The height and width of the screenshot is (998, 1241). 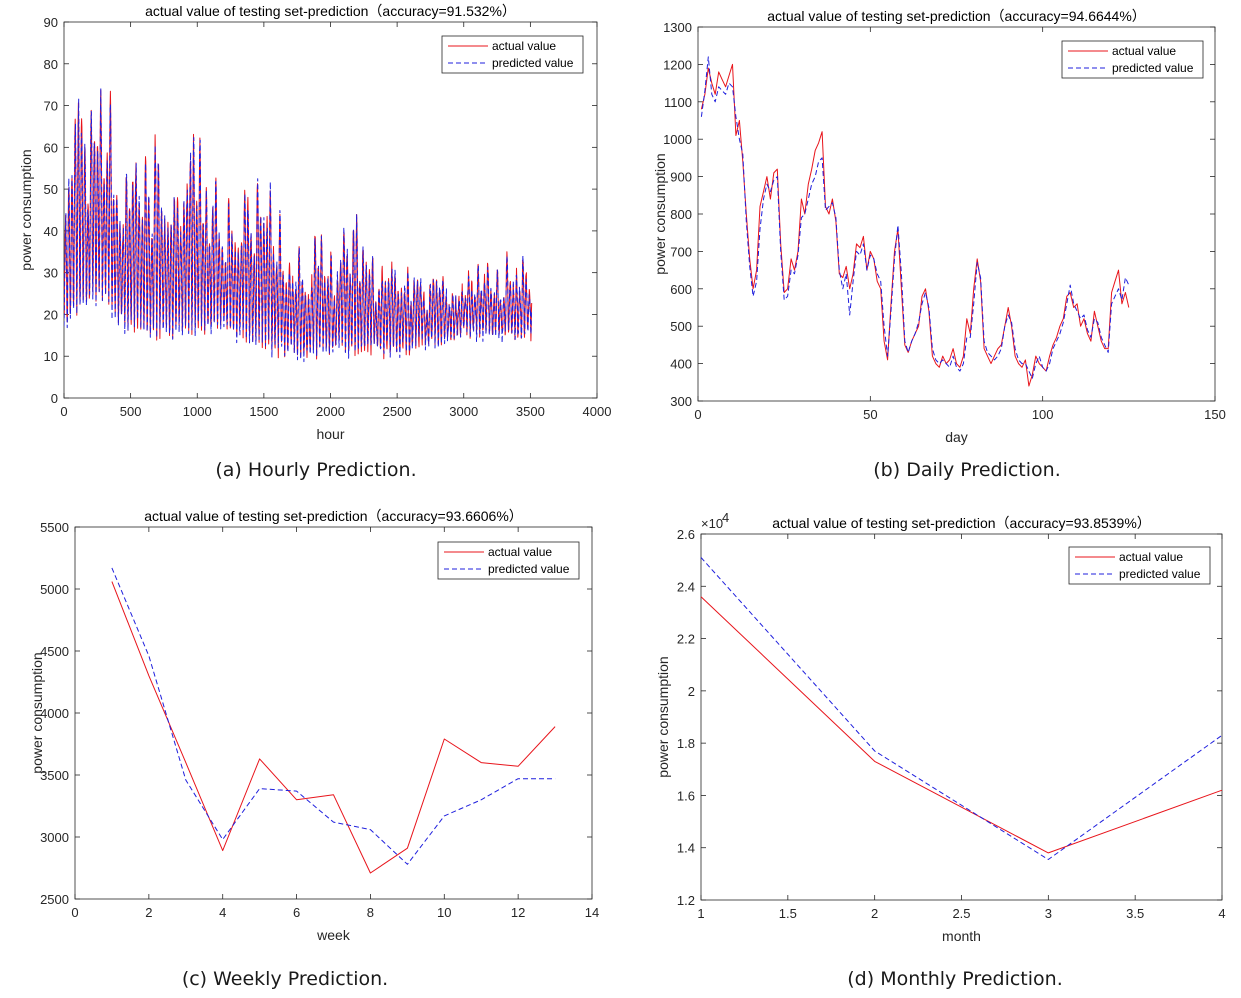 What do you see at coordinates (285, 979) in the screenshot?
I see `caption-weekly: (c) Weekly Prediction.` at bounding box center [285, 979].